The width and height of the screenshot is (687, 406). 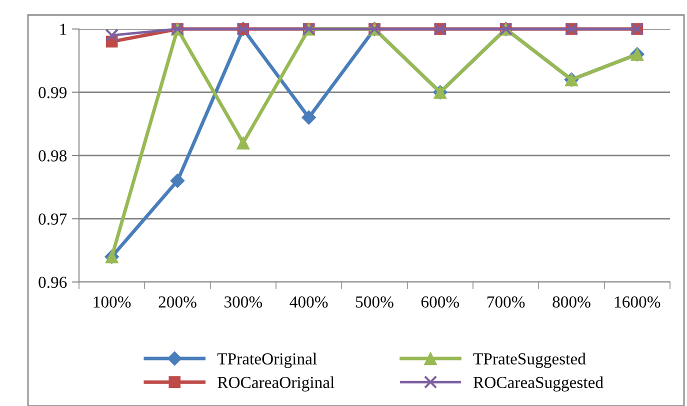 What do you see at coordinates (276, 384) in the screenshot?
I see `legend-label: ROCareaOriginal` at bounding box center [276, 384].